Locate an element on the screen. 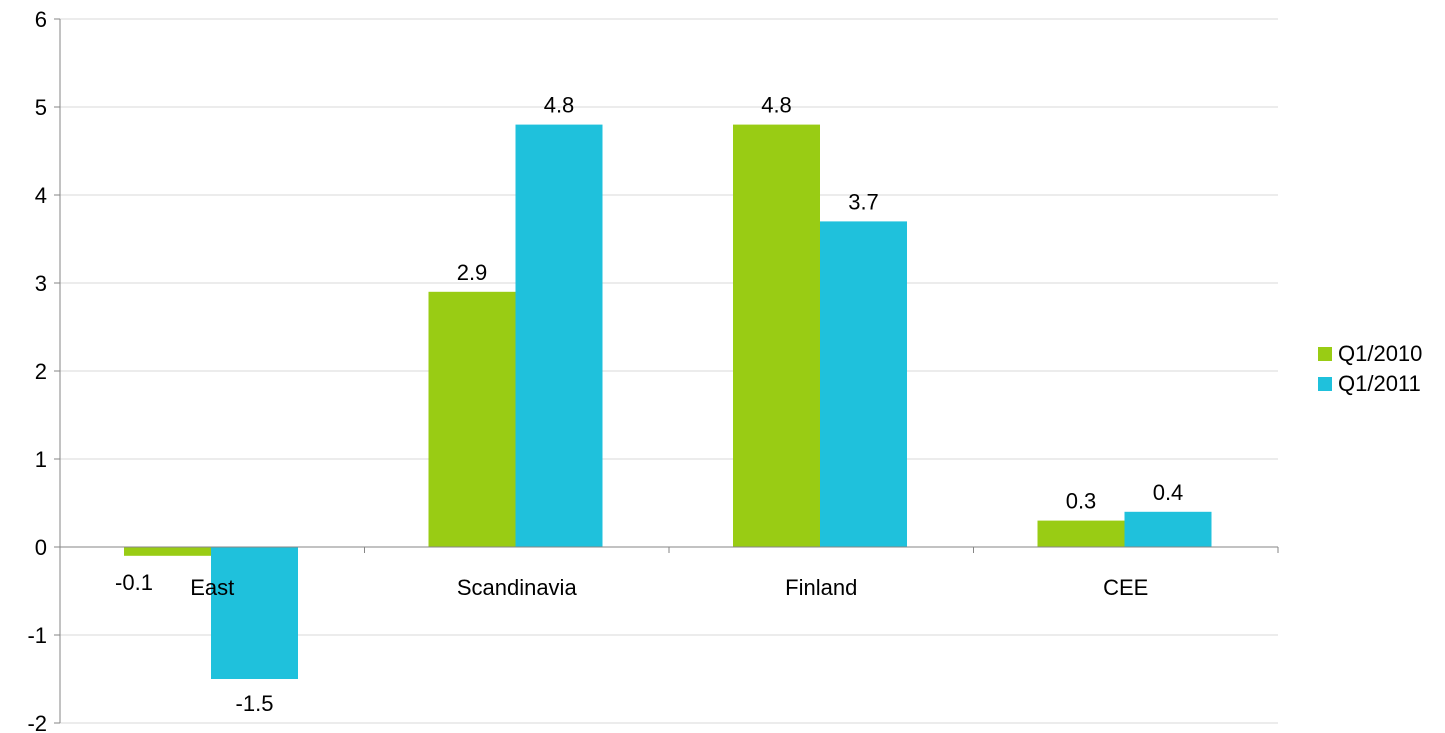  bar-scandinavia-q1-2011 is located at coordinates (559, 335).